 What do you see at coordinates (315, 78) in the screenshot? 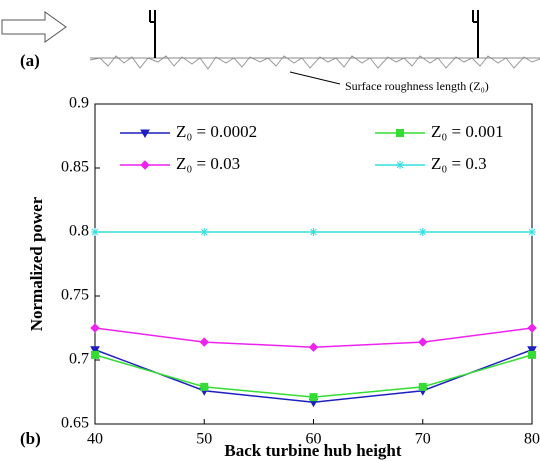
I see `leader-line` at bounding box center [315, 78].